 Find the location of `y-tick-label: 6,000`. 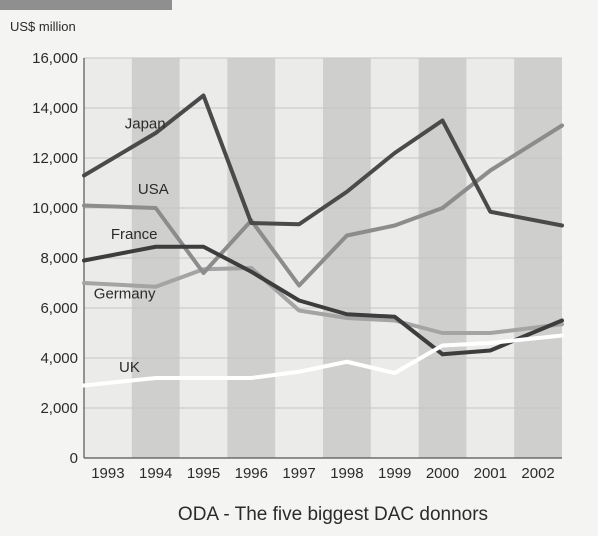

y-tick-label: 6,000 is located at coordinates (59, 308).